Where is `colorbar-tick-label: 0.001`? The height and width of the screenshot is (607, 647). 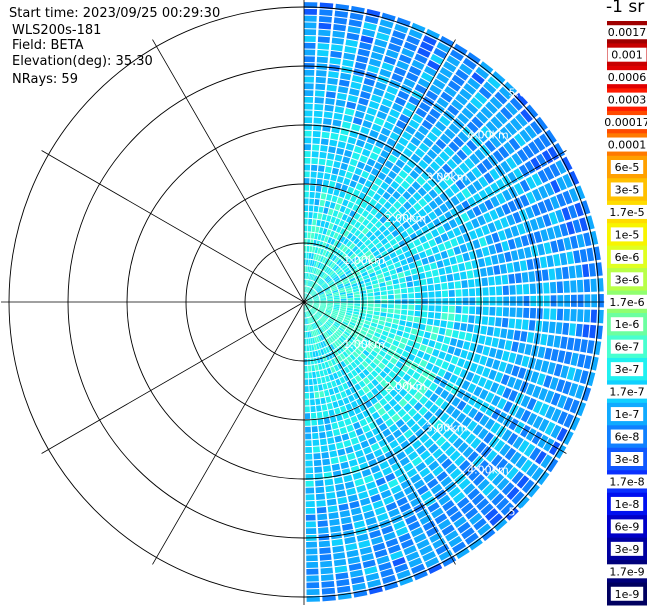
colorbar-tick-label: 0.001 is located at coordinates (627, 55).